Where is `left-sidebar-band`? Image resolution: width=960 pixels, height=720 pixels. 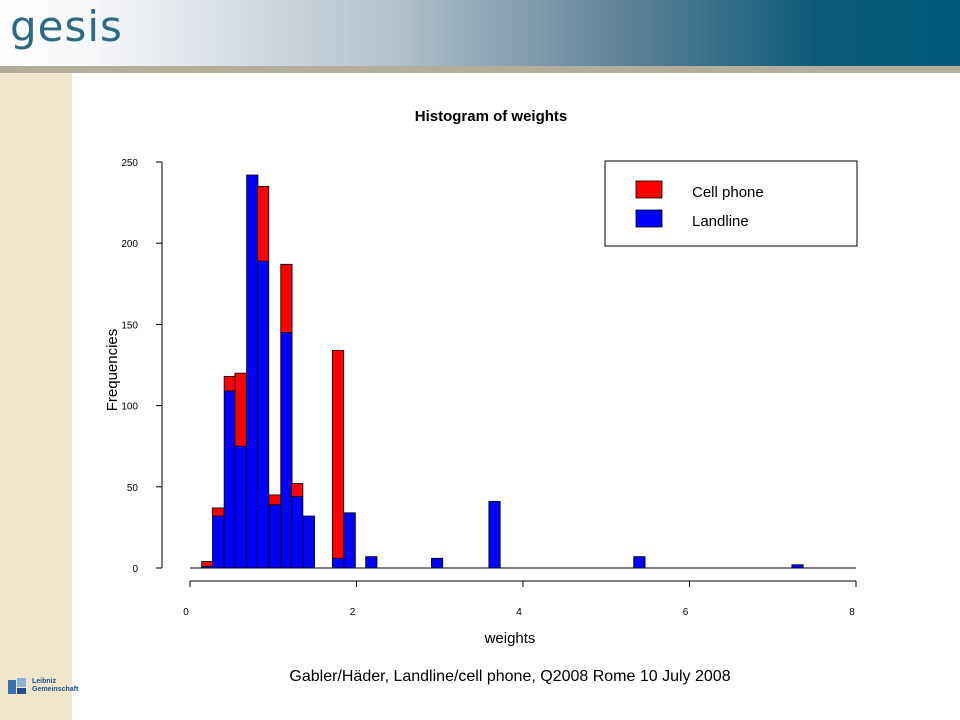
left-sidebar-band is located at coordinates (36, 396).